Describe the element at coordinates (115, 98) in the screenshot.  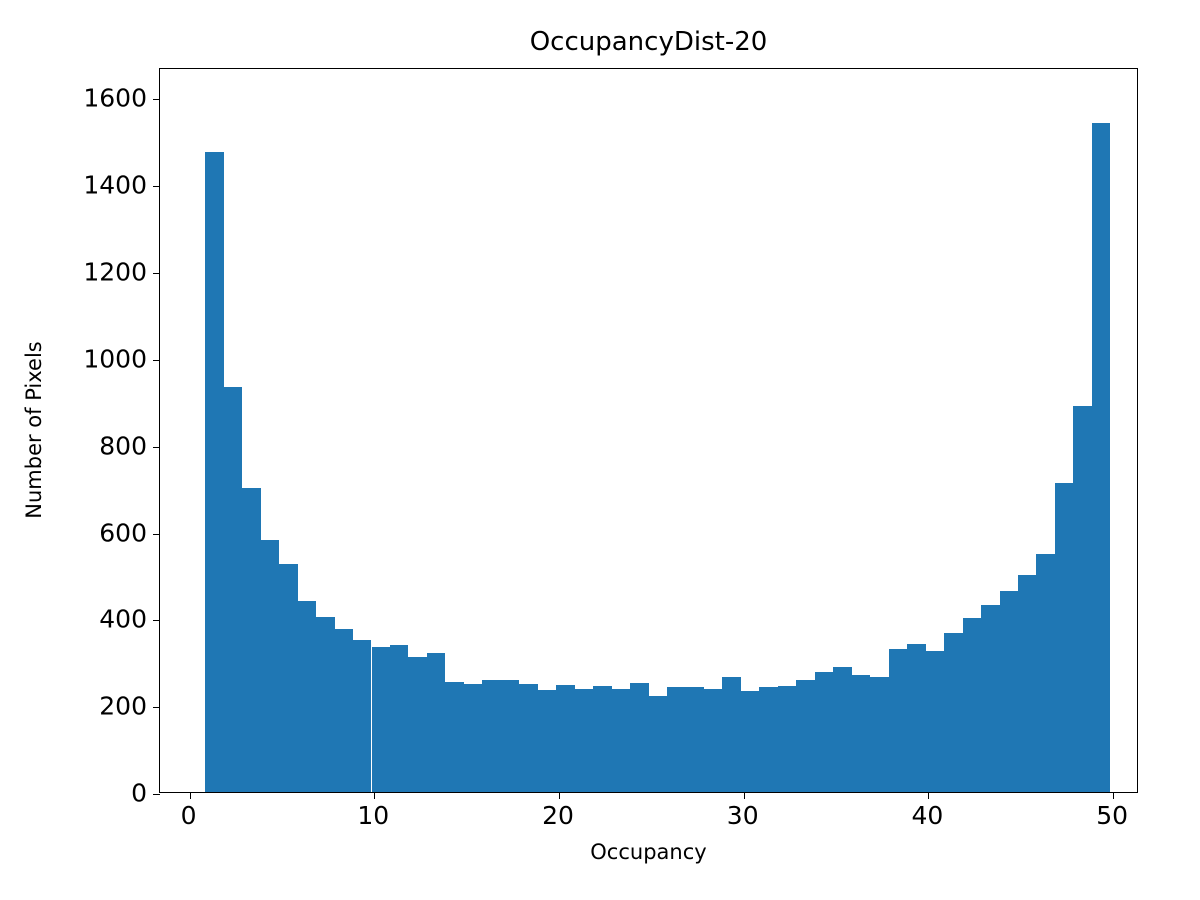
I see `y-tick-label: 1600` at that location.